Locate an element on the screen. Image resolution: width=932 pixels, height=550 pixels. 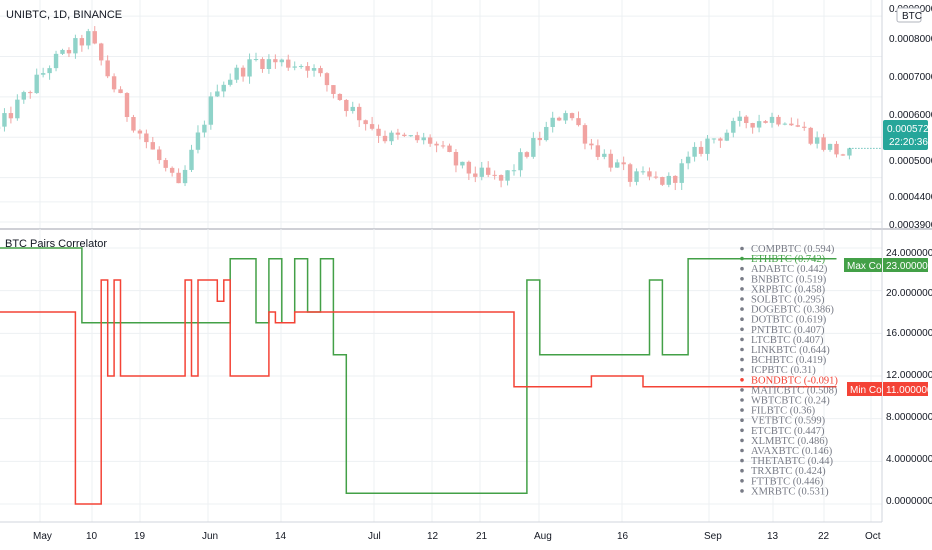
max-corr-tag: Max Corr 23.0000000 is located at coordinates (888, 265).